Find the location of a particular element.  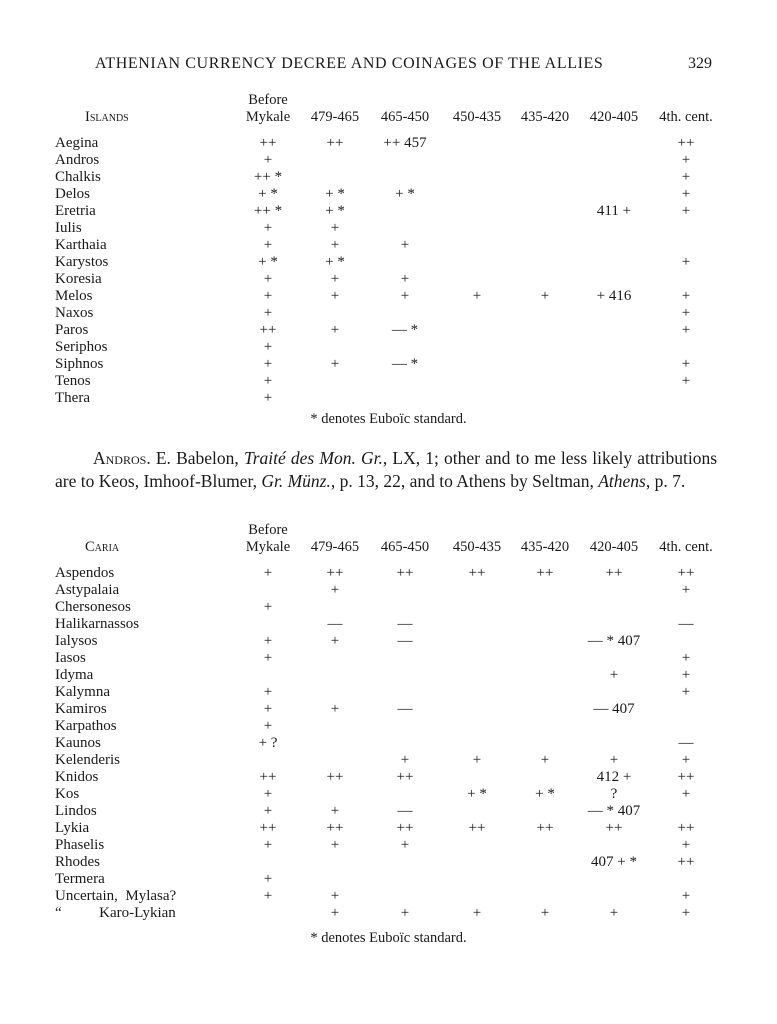

table-cell: — * 407 is located at coordinates (614, 641).